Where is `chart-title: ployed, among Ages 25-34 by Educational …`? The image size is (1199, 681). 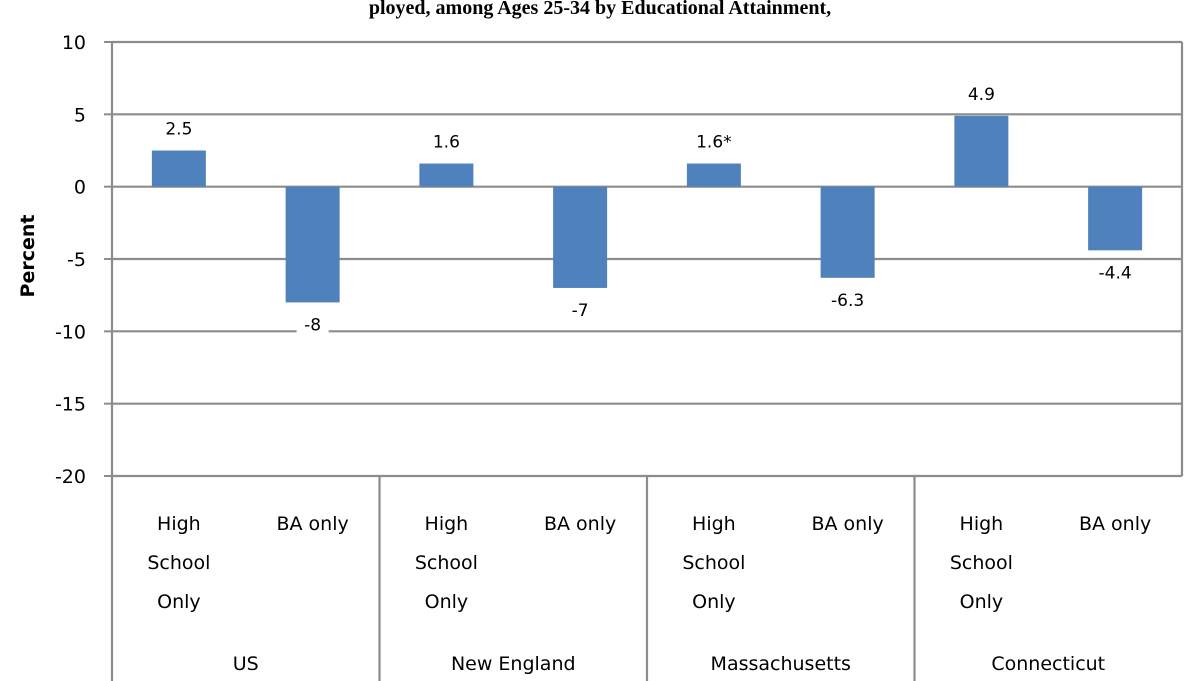
chart-title: ployed, among Ages 25-34 by Educational … is located at coordinates (600, 9).